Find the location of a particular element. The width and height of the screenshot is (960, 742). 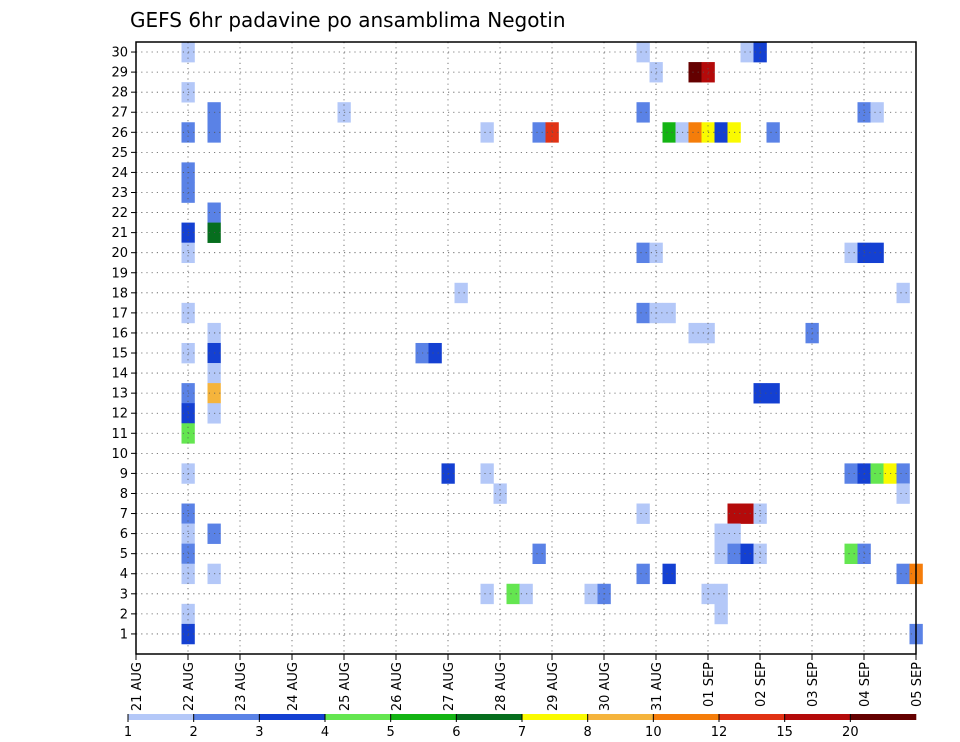

x-tick-label: 21 AUG is located at coordinates (137, 686).